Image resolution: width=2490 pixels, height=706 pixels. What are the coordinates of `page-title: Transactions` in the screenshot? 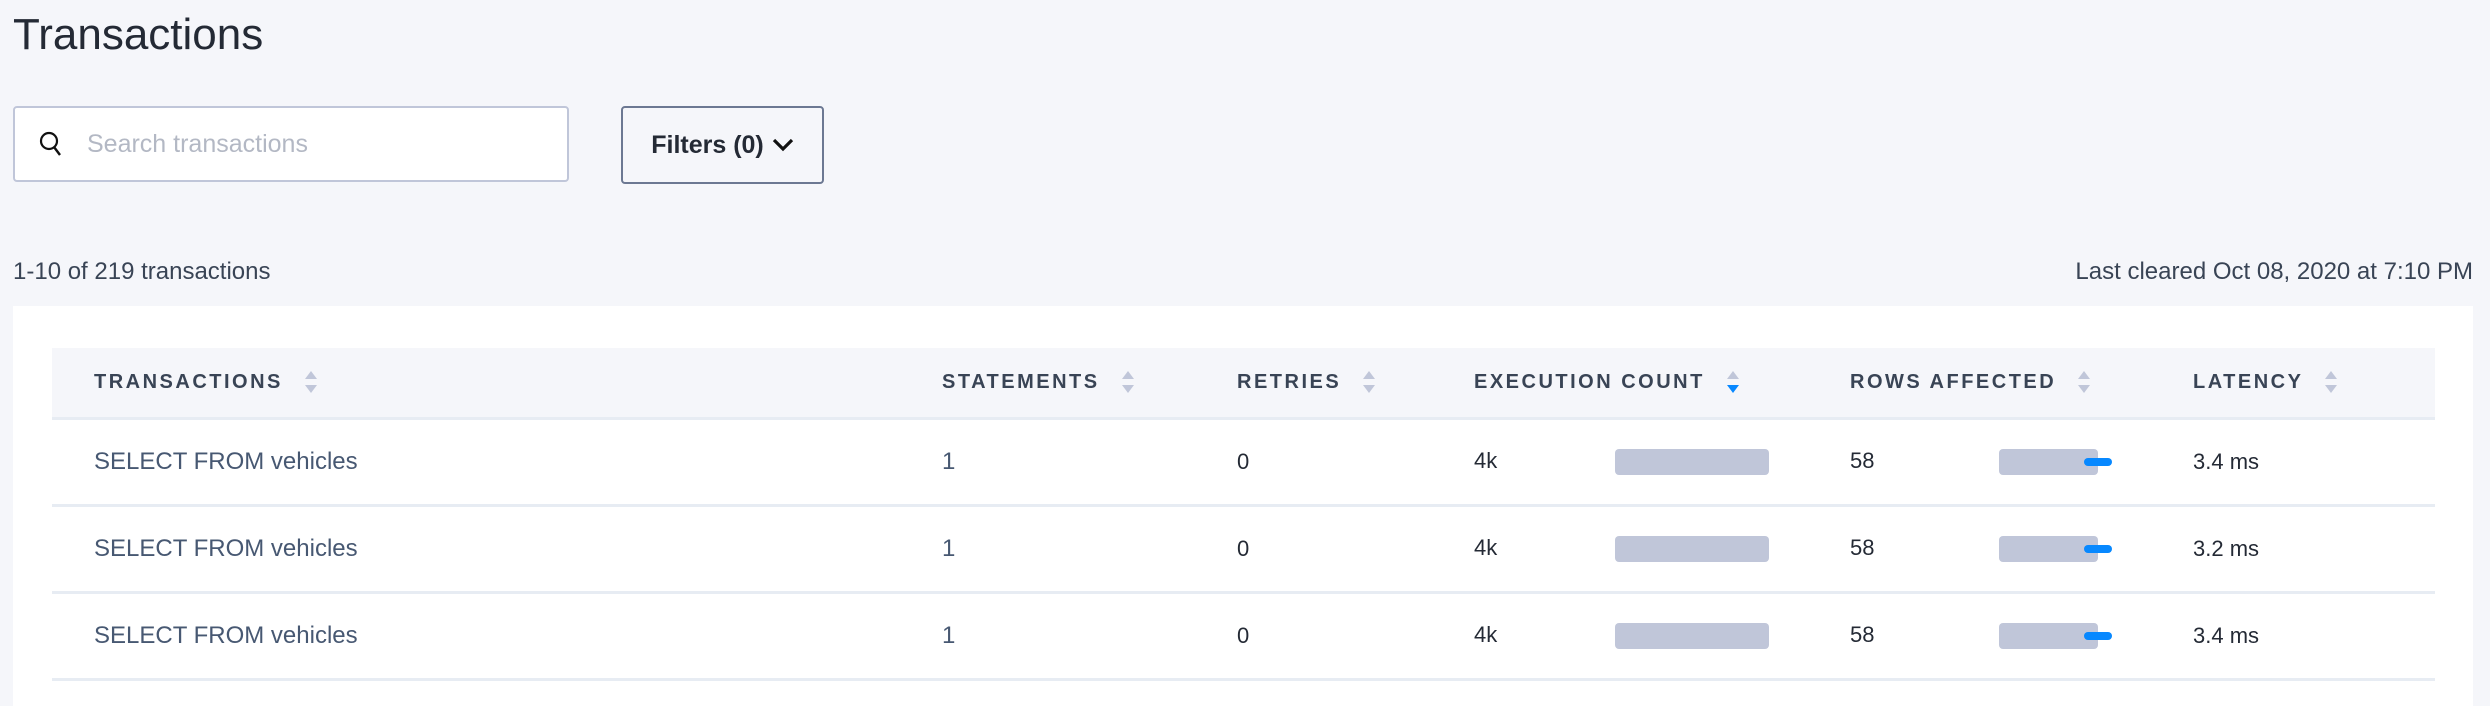 It's located at (138, 34).